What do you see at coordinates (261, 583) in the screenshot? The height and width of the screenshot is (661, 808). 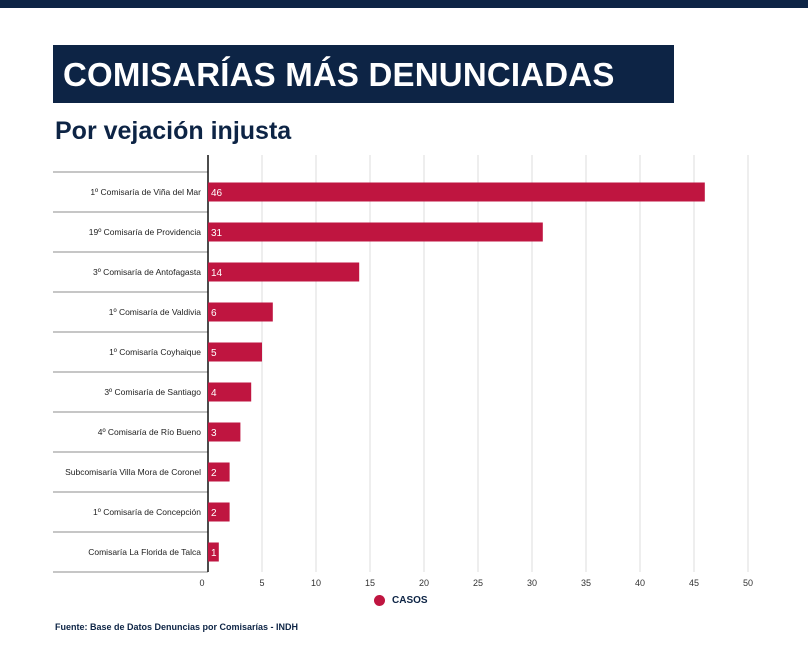 I see `x-tick-label: 5` at bounding box center [261, 583].